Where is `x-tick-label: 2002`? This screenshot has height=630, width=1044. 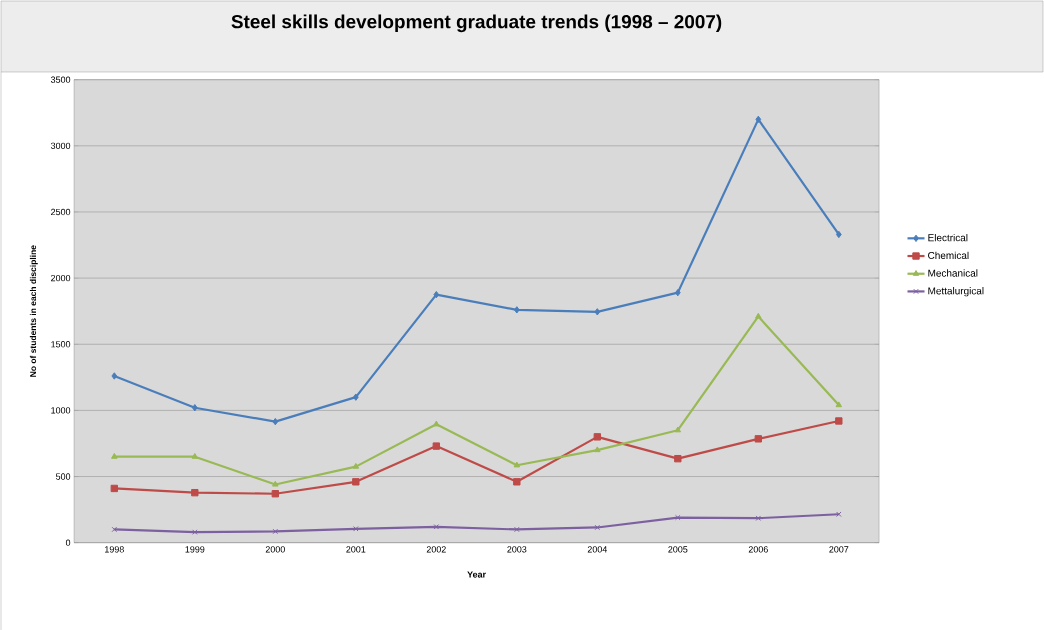
x-tick-label: 2002 is located at coordinates (436, 549).